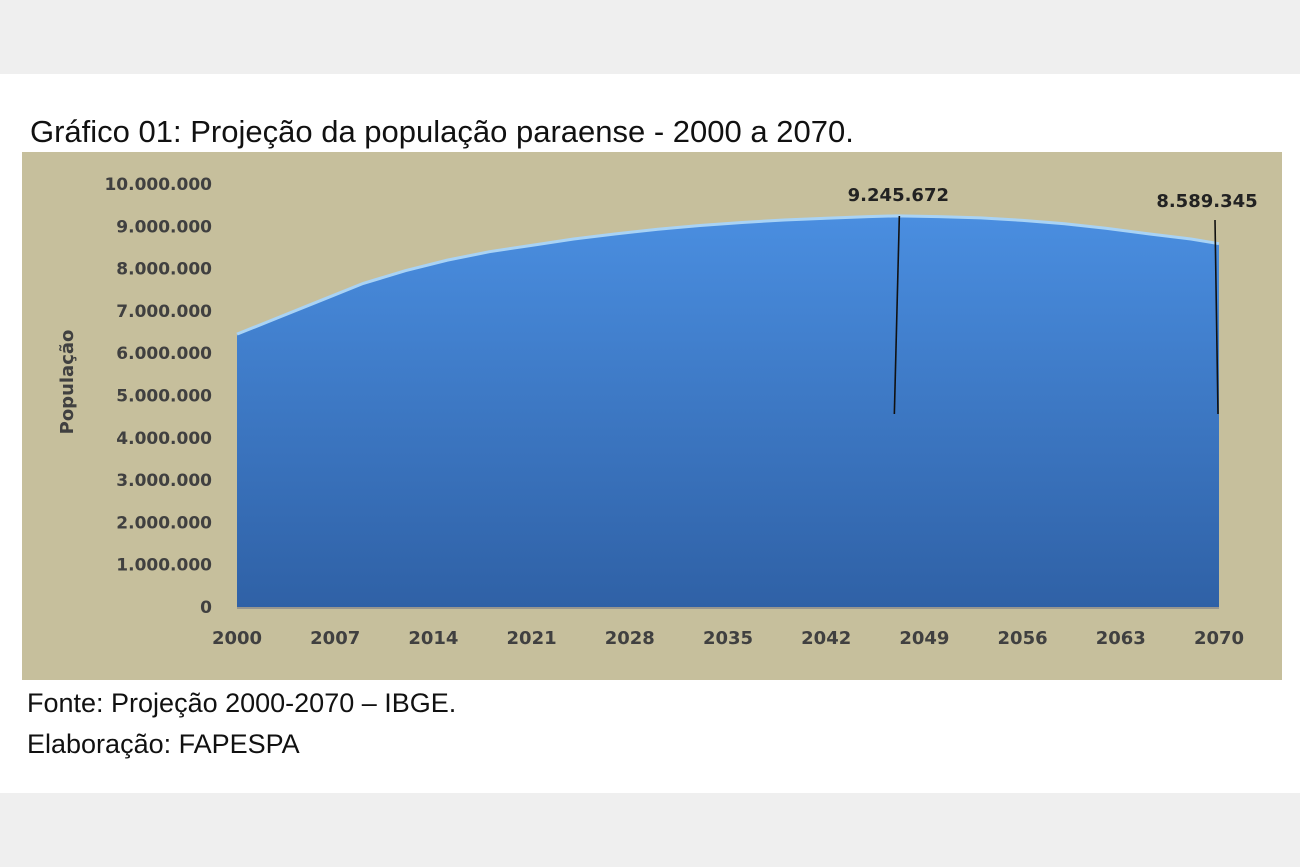  Describe the element at coordinates (164, 439) in the screenshot. I see `y-tick-label: 4.000.000` at that location.